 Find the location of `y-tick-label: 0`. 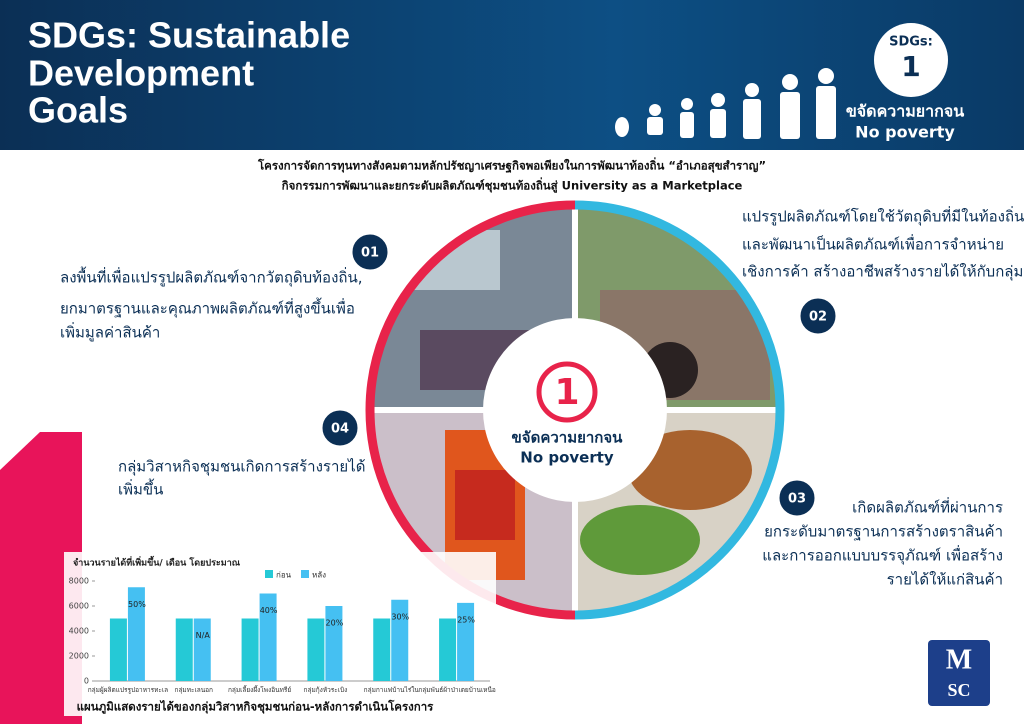

y-tick-label: 0 is located at coordinates (86, 681).